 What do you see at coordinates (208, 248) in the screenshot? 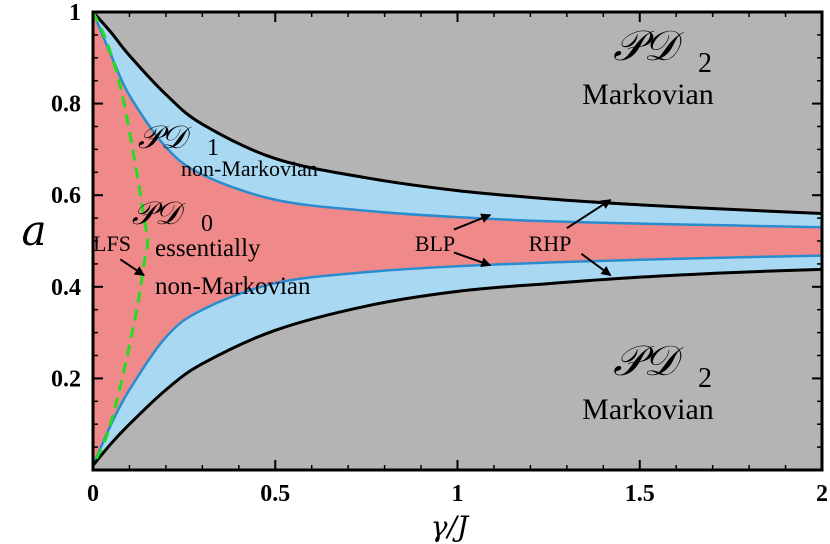
I see `region-description: essentially` at bounding box center [208, 248].